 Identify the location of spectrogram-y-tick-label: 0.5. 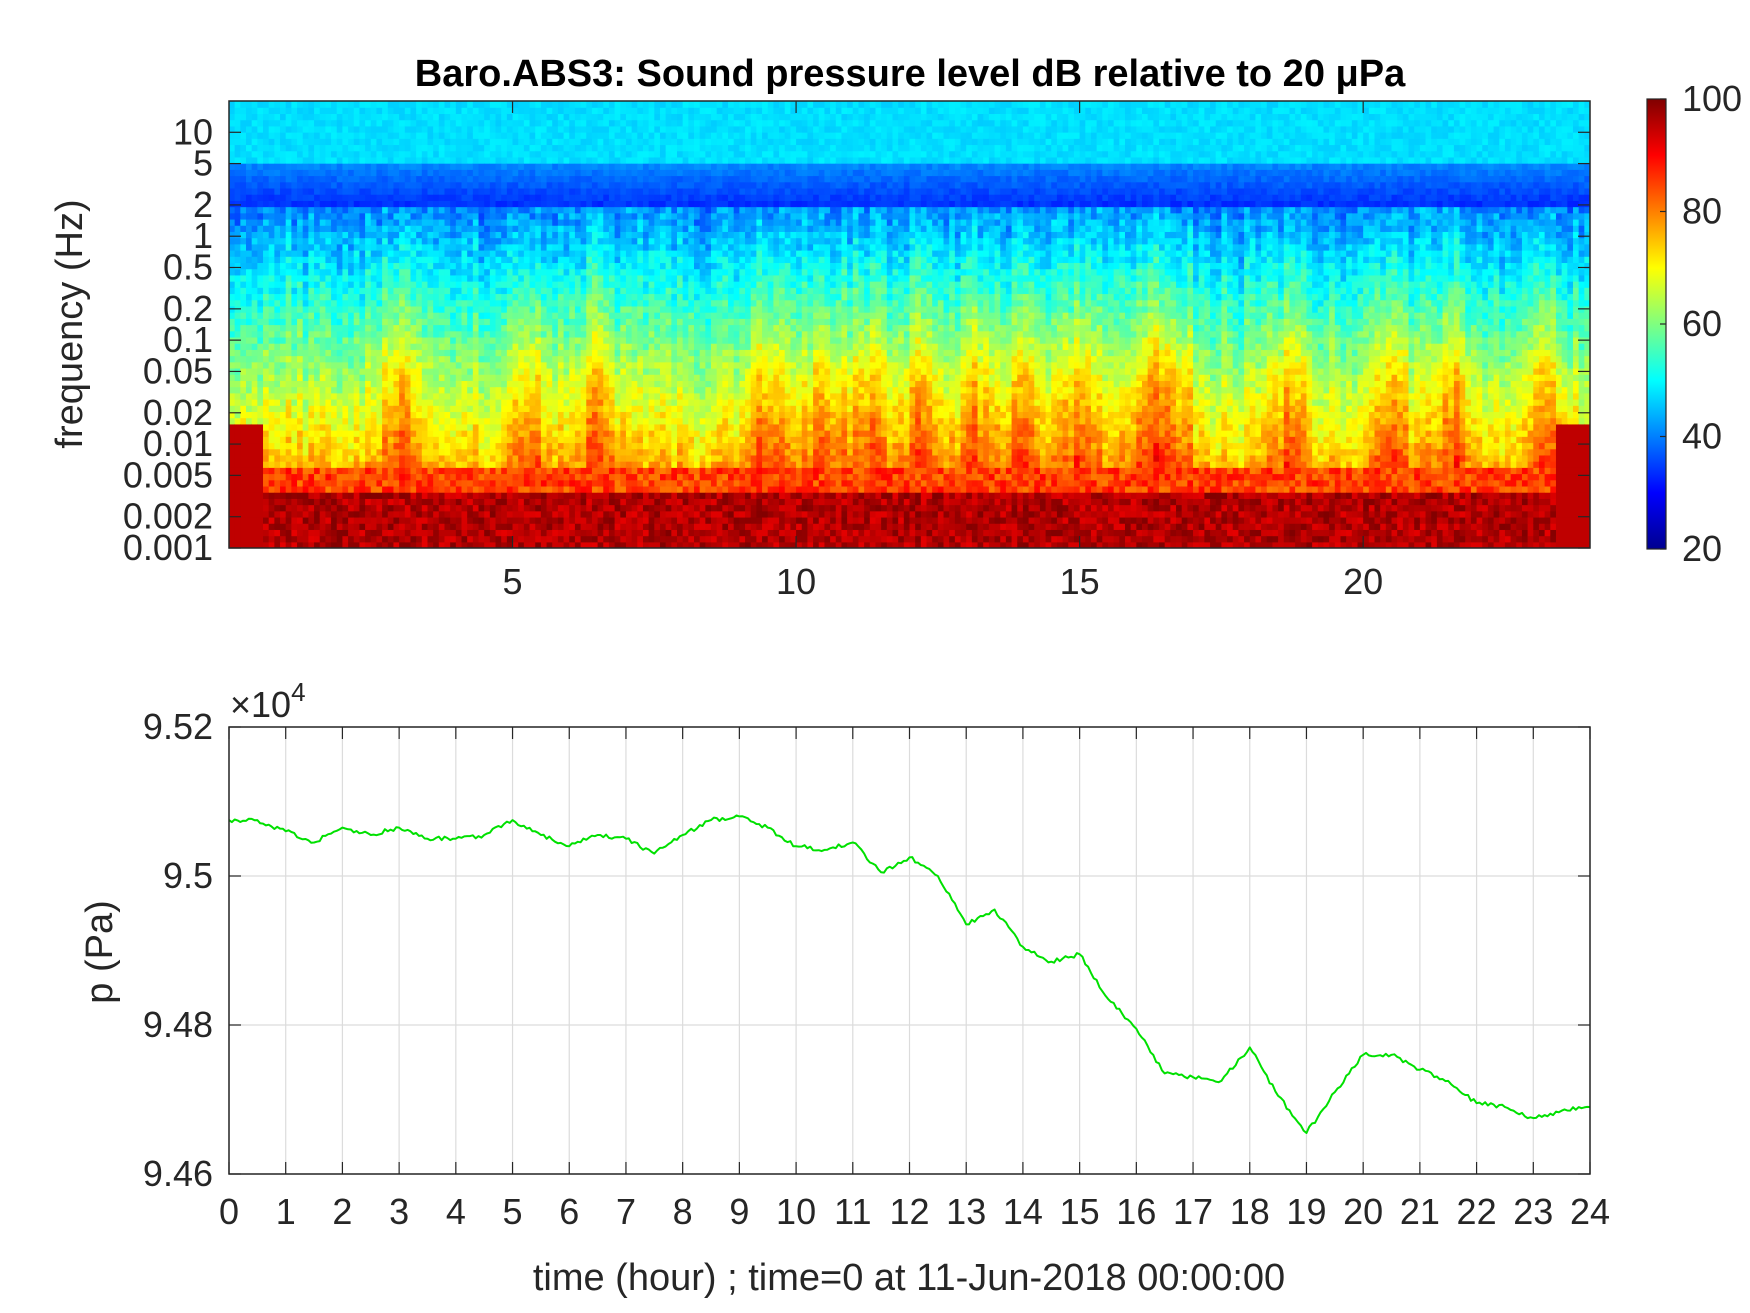
(188, 266).